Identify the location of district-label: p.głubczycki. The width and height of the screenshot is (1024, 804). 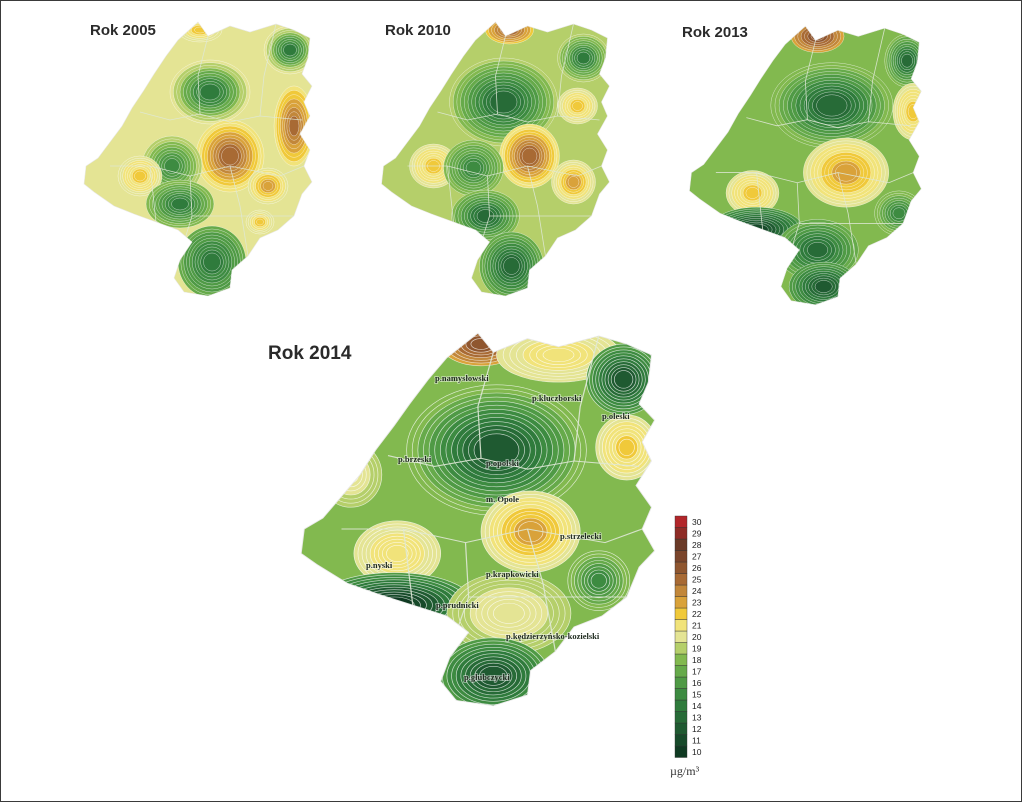
(487, 677).